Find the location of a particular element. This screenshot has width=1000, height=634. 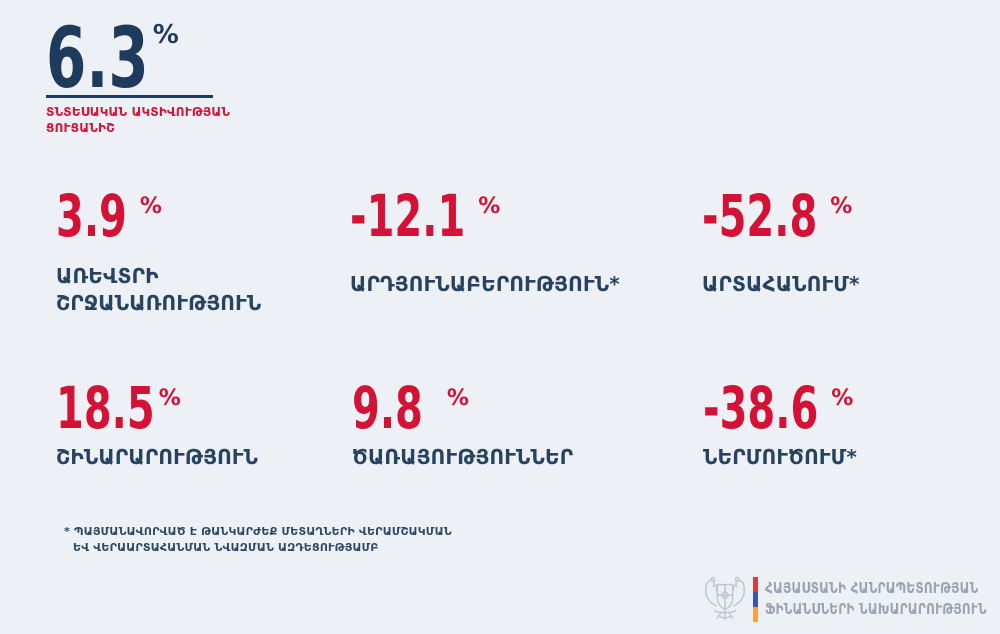

headline-caption-line1: ՏՆՏԵՍԱԿԱՆ ԱԿՏԻՎՈՒԹՅԱՆ is located at coordinates (138, 112).